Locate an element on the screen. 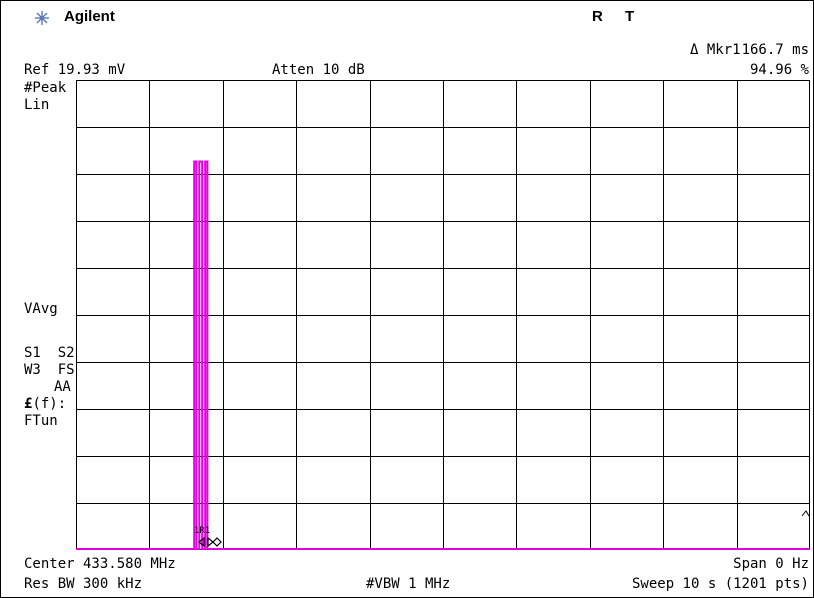 This screenshot has height=598, width=814. ff-text: (f): is located at coordinates (49, 404).